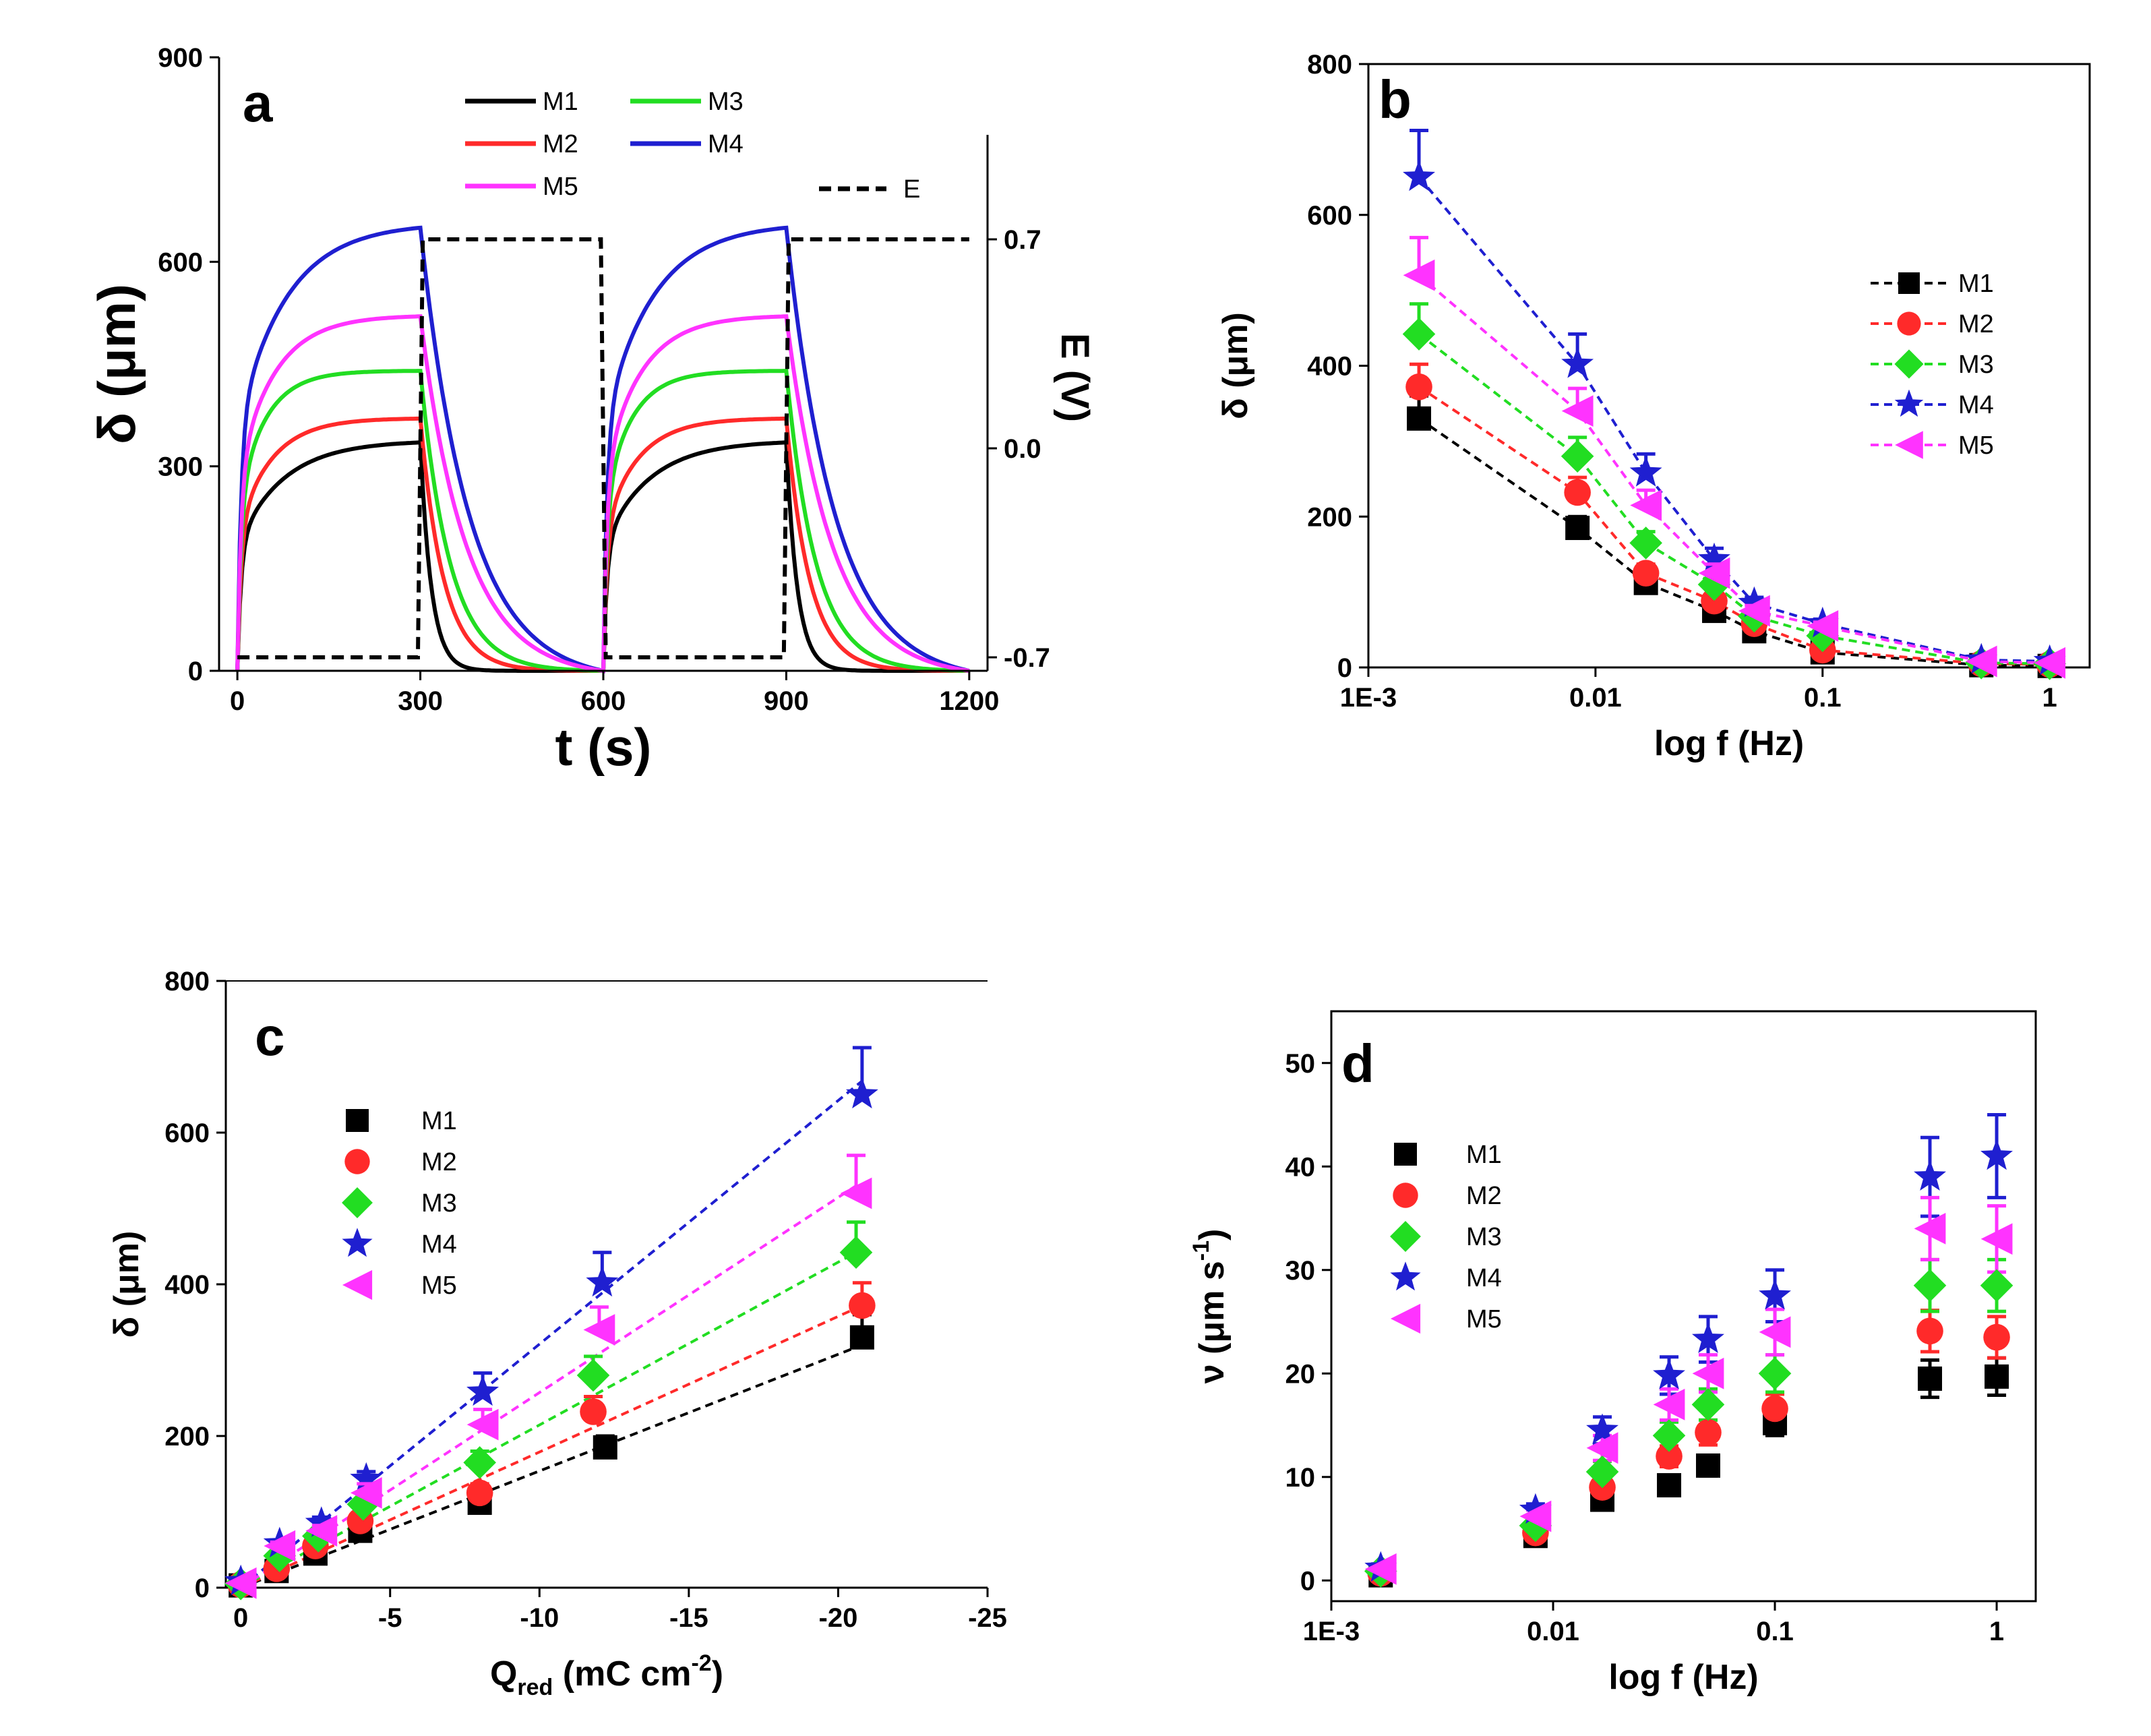  What do you see at coordinates (1022, 449) in the screenshot?
I see `y2-tick-label: 0.0` at bounding box center [1022, 449].